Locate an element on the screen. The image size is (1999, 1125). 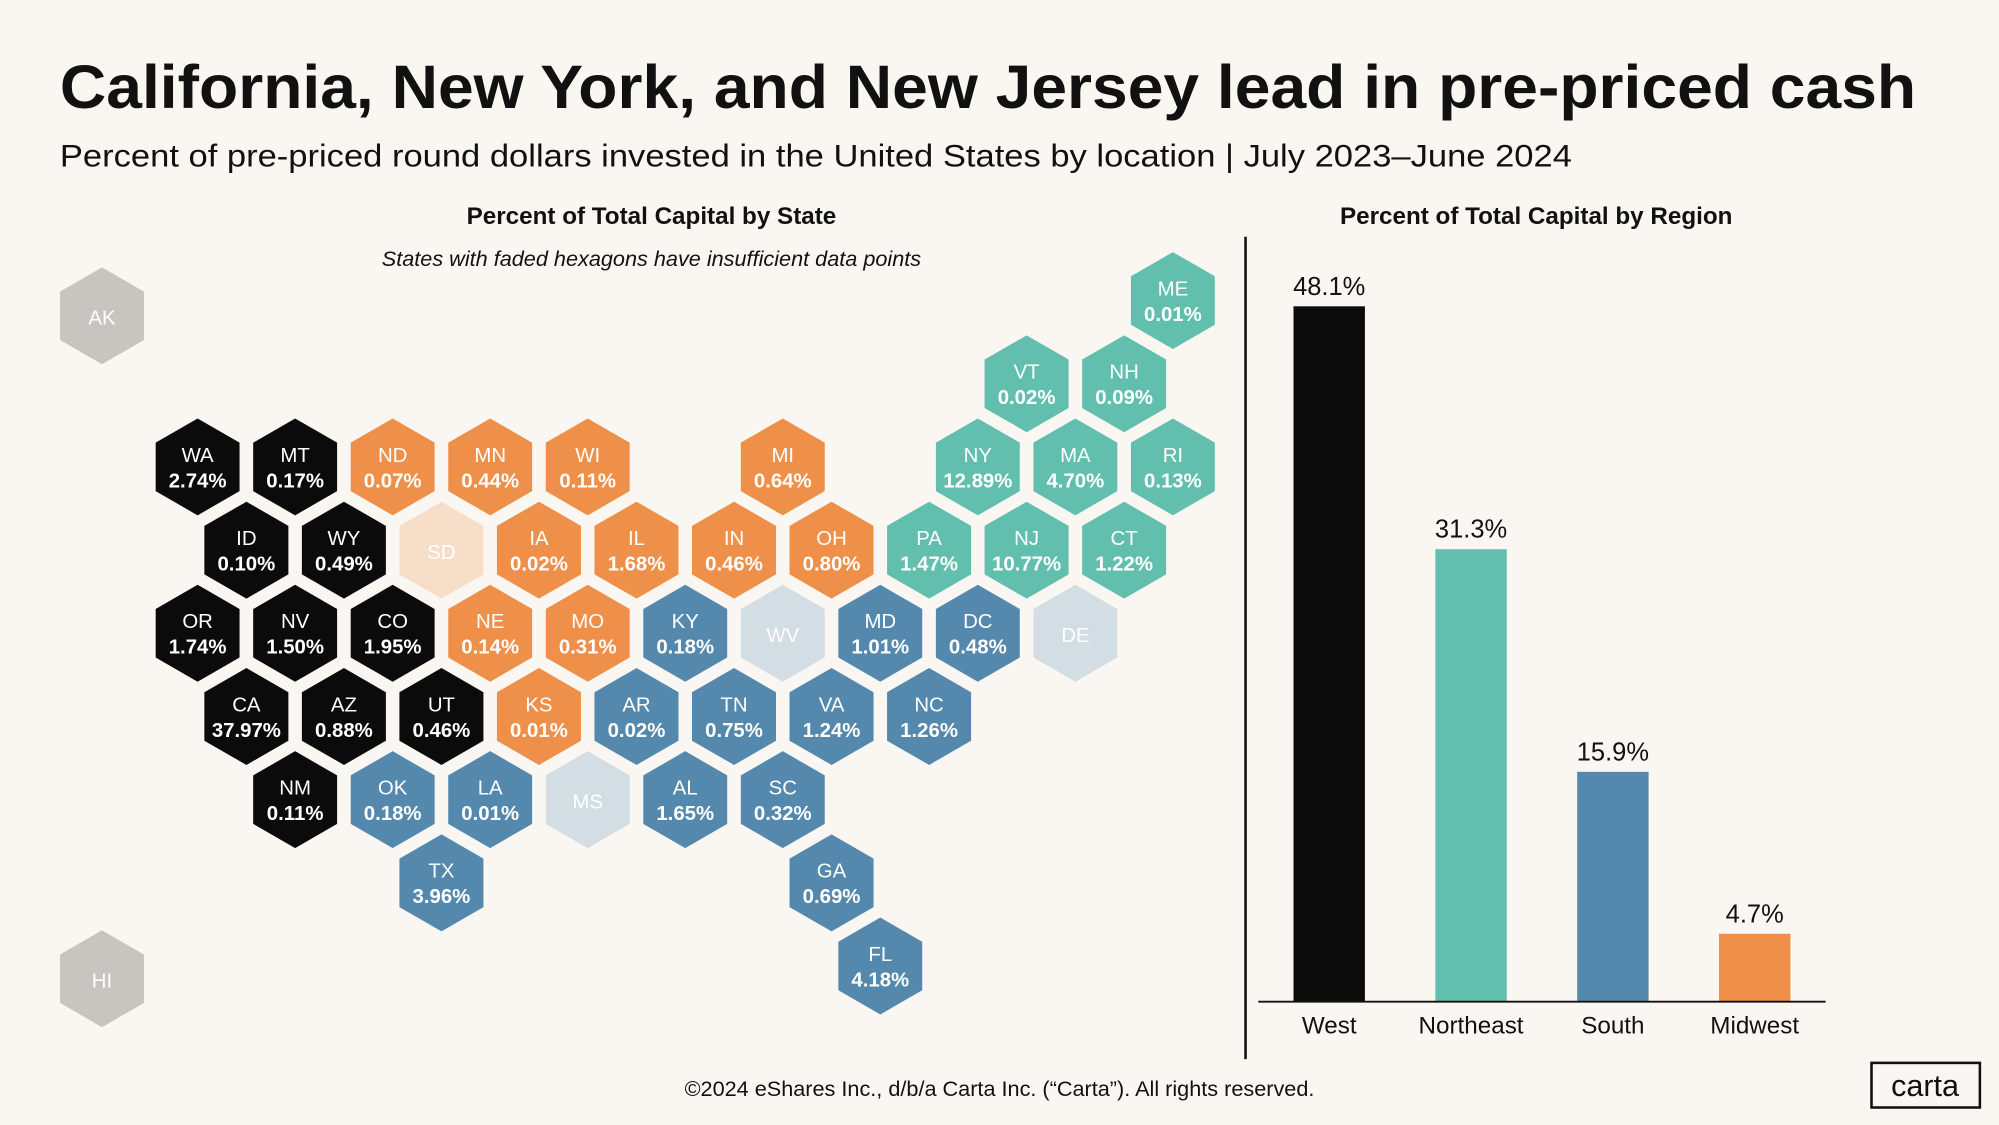
x-tick-label: Northeast is located at coordinates (1471, 1026).